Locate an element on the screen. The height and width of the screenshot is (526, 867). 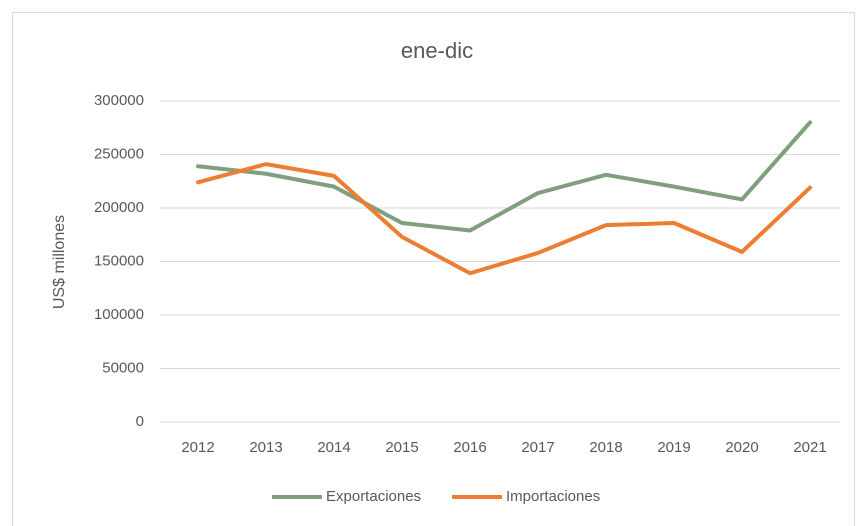
x-tick-label: 2016 is located at coordinates (469, 447).